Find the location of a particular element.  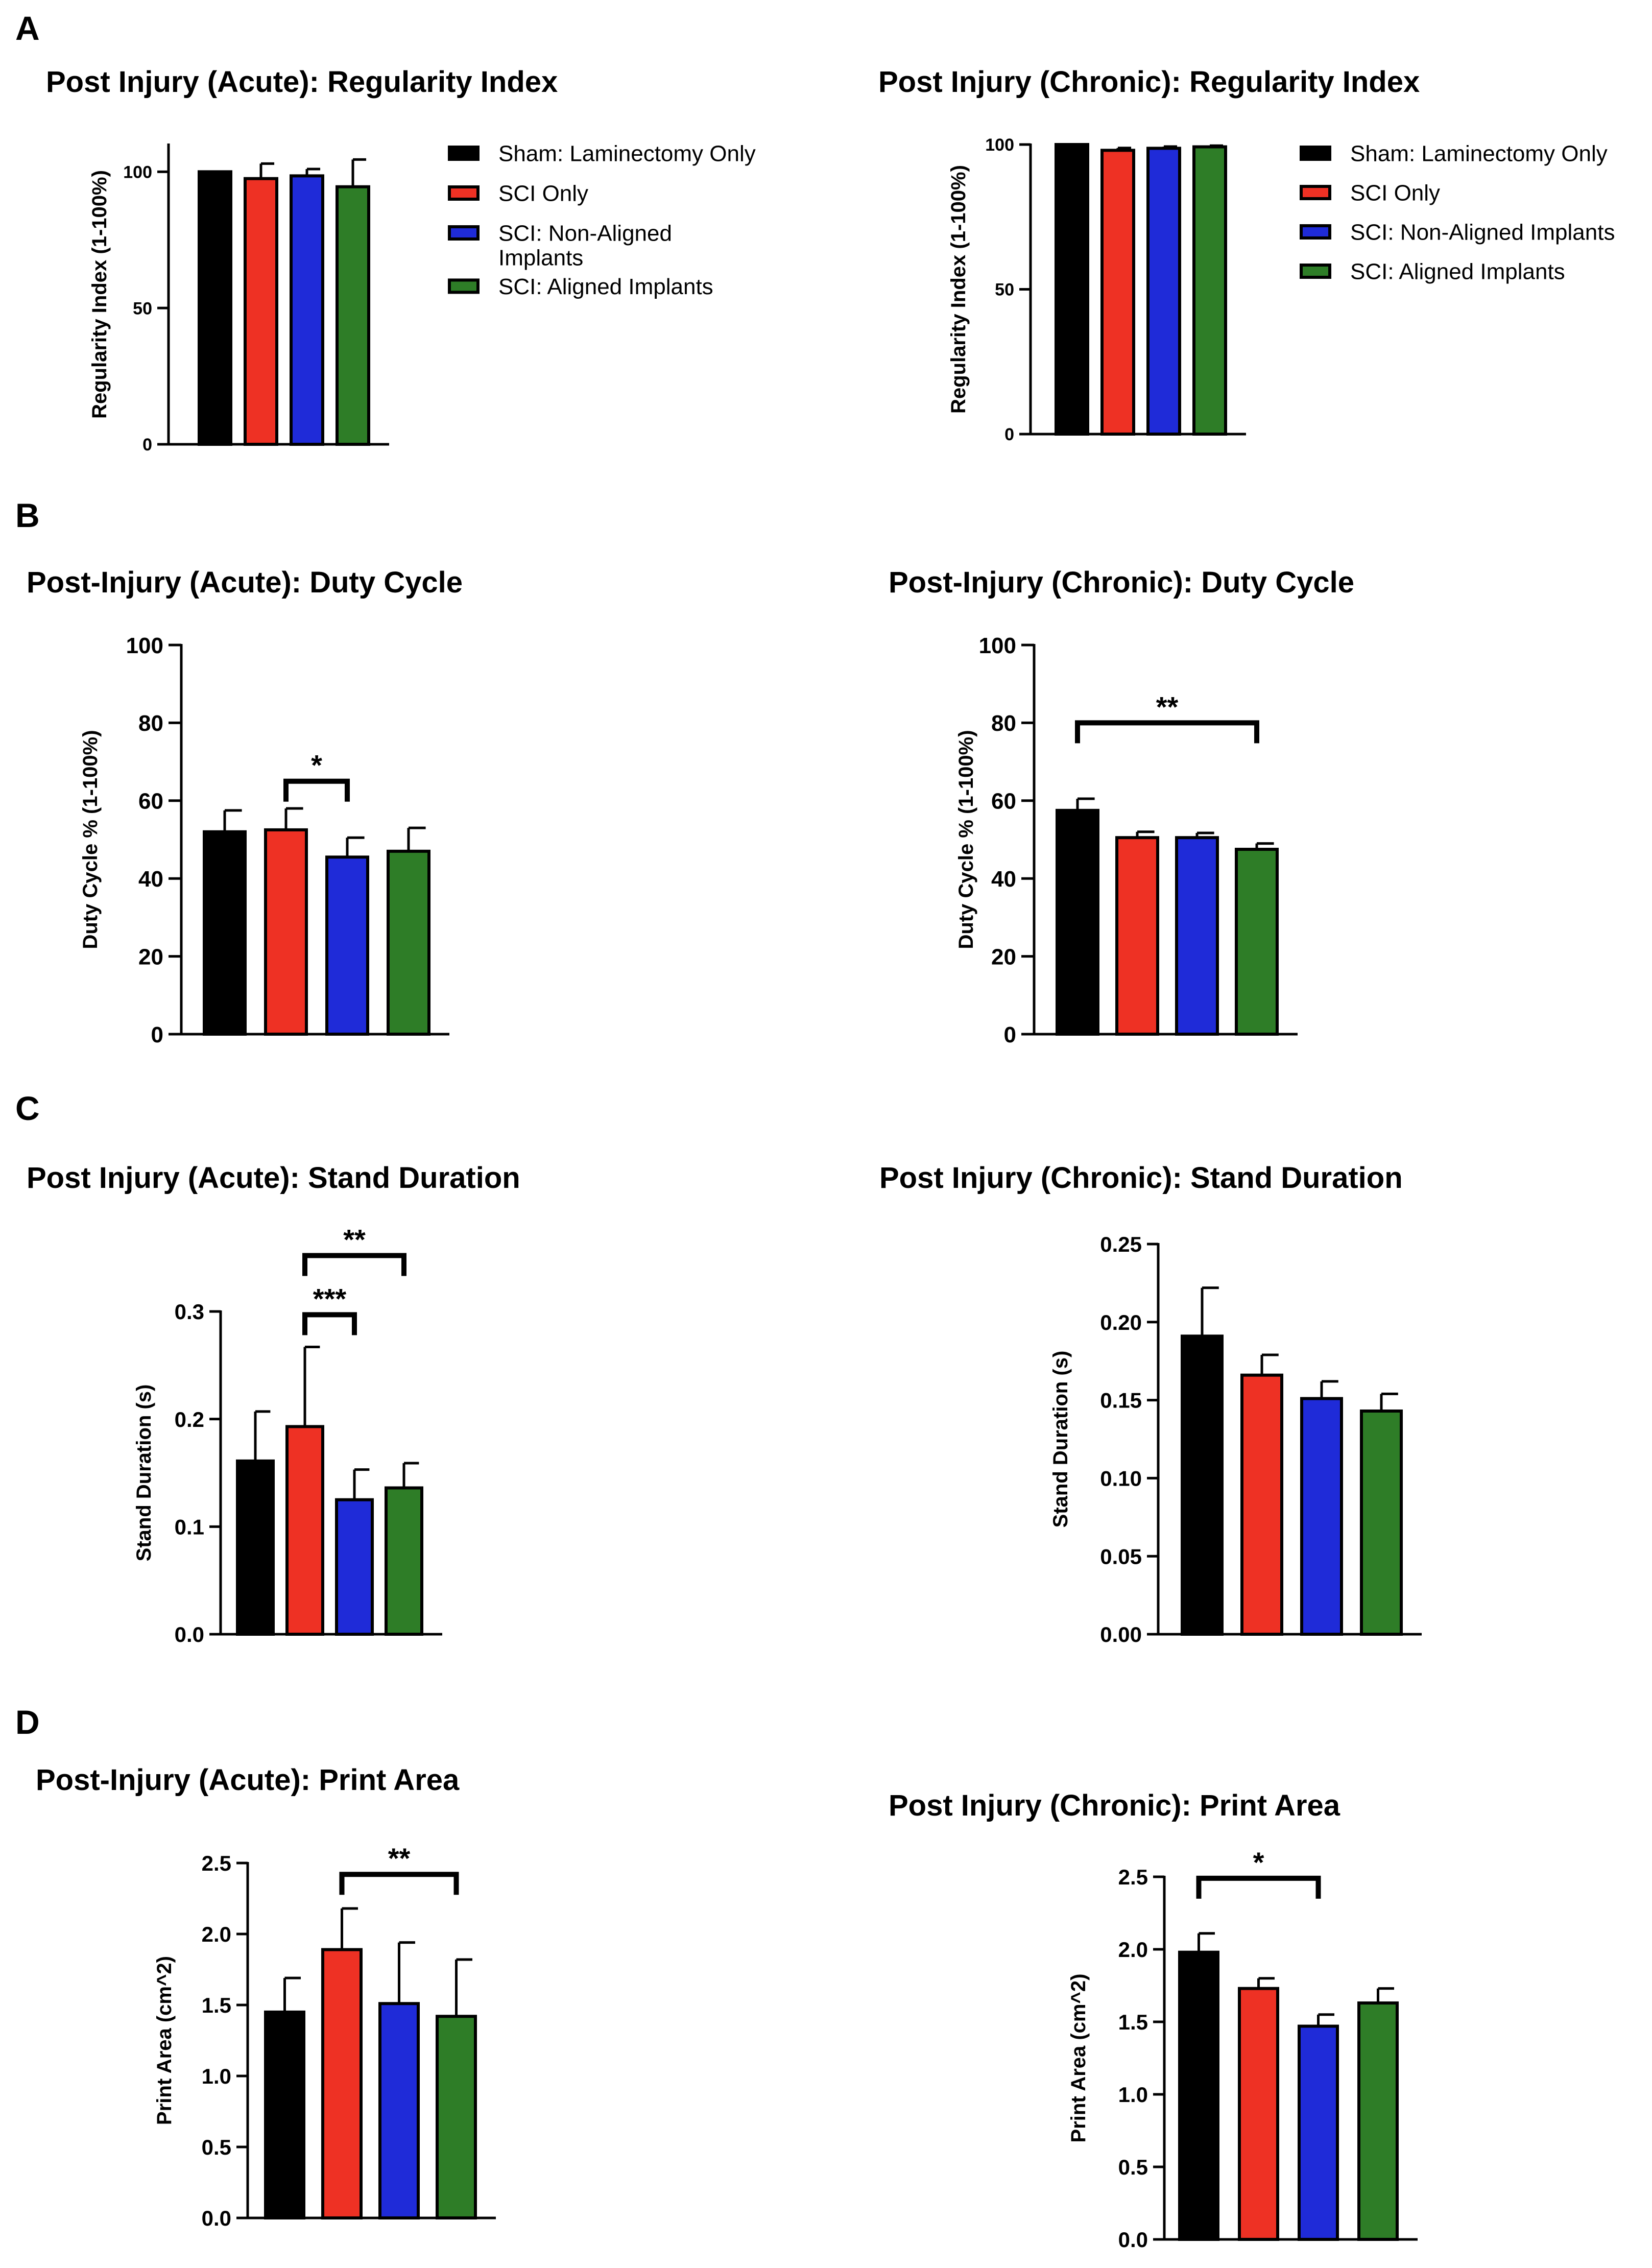

y-tick-label: 40 is located at coordinates (150, 879).